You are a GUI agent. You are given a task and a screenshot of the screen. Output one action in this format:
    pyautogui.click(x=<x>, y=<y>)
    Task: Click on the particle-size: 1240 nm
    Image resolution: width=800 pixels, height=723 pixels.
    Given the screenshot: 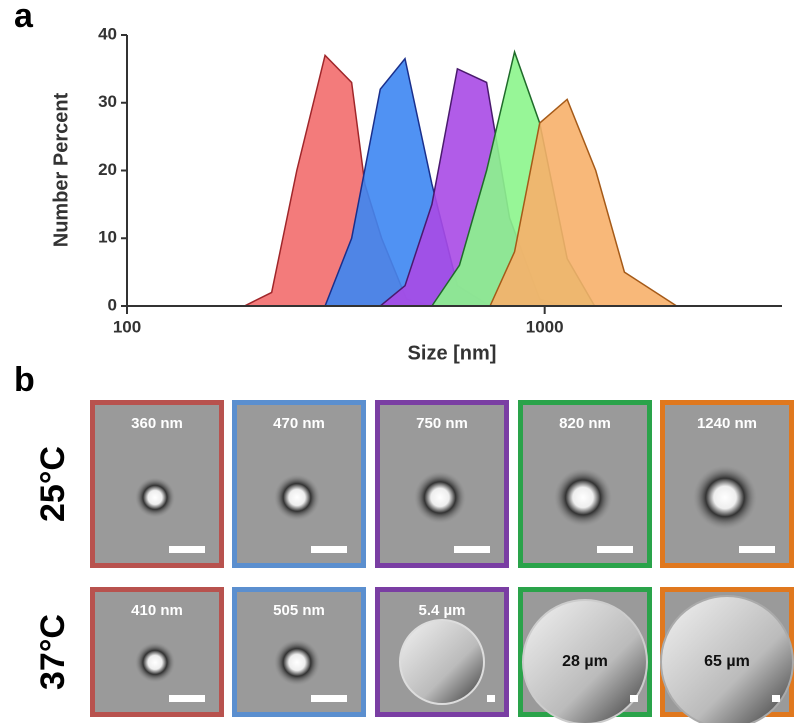 What is the action you would take?
    pyautogui.click(x=727, y=423)
    